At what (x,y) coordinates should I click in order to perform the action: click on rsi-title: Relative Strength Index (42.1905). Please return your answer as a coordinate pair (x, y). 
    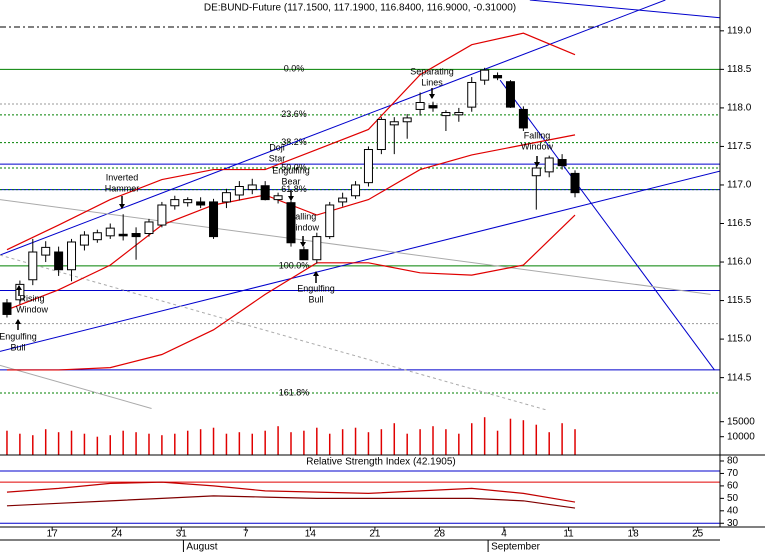
    Looking at the image, I should click on (381, 462).